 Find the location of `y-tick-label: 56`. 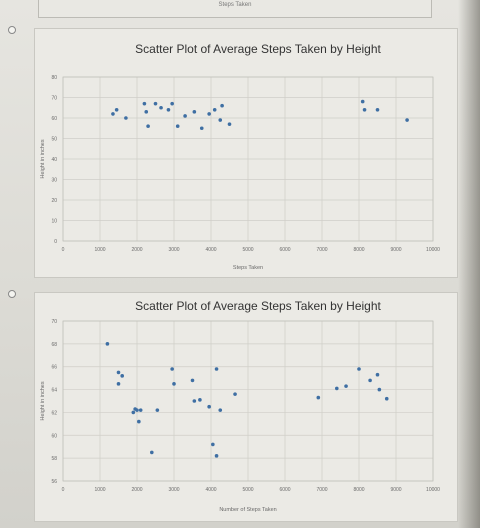

y-tick-label: 56 is located at coordinates (54, 482).